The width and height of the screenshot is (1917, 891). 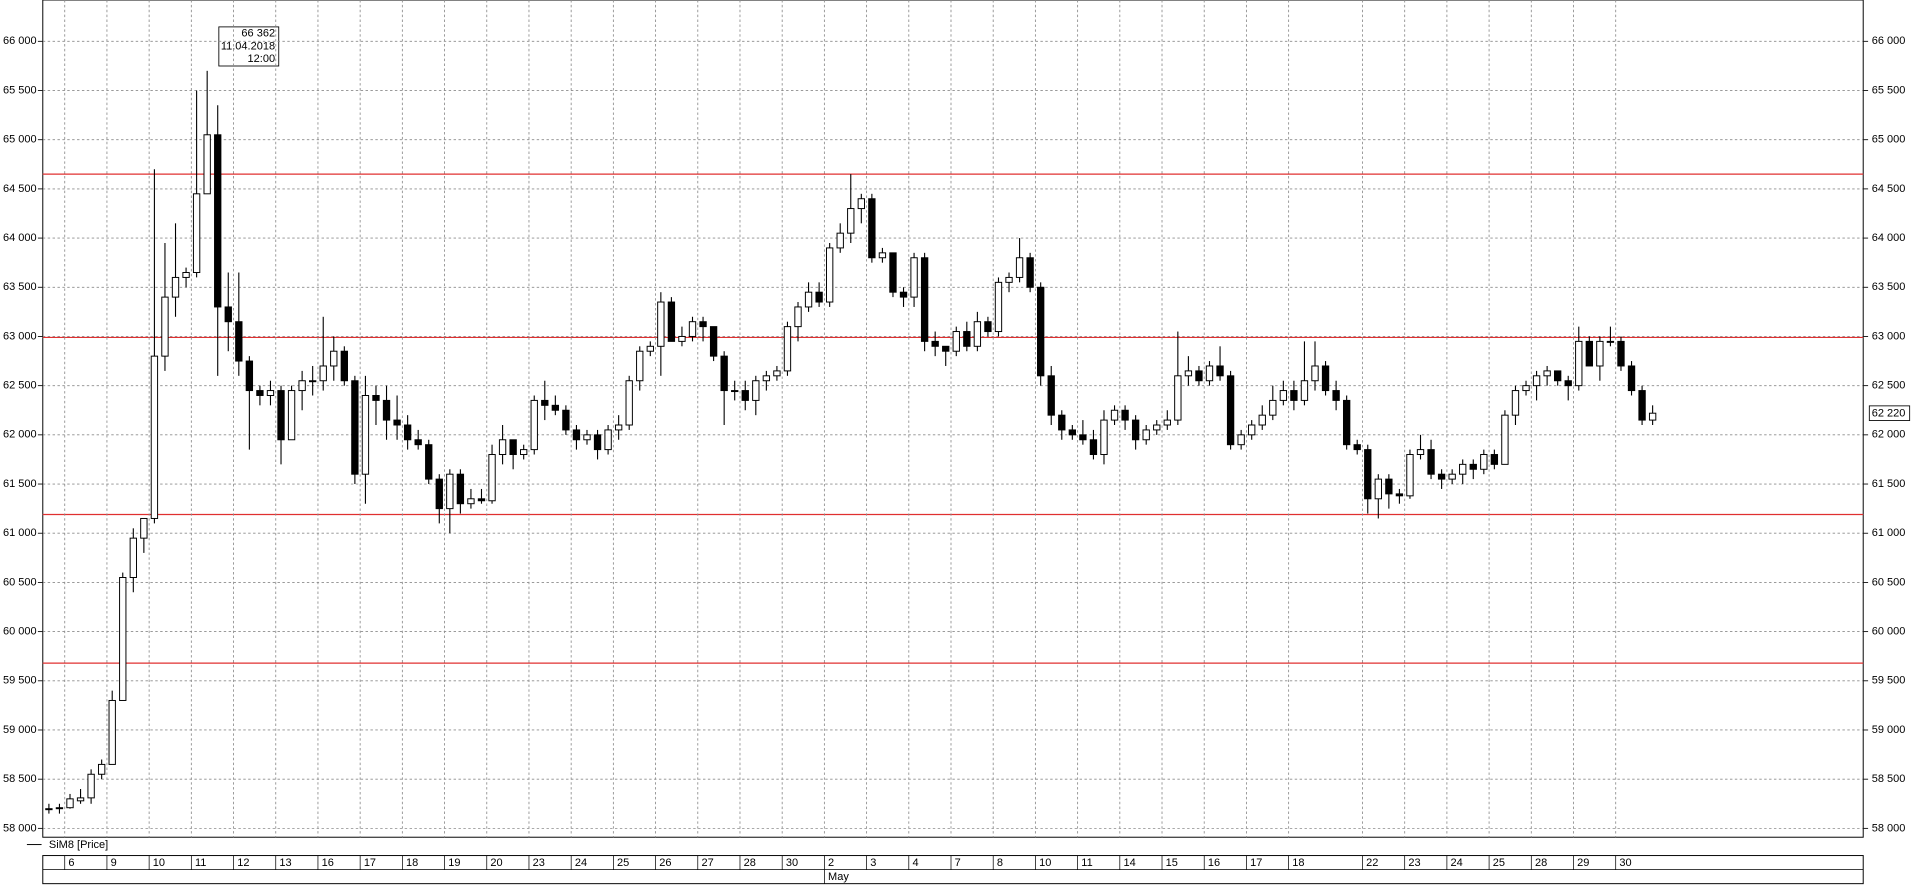 I want to click on y2-tick-label: 66 000, so click(x=1889, y=41).